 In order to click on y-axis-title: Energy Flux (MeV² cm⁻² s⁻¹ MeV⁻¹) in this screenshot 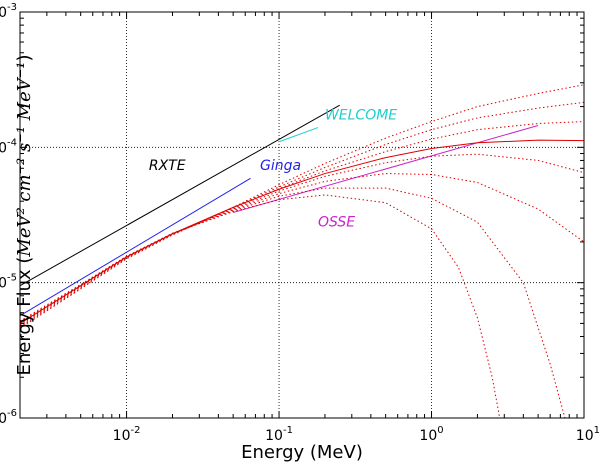, I will do `click(24, 214)`.